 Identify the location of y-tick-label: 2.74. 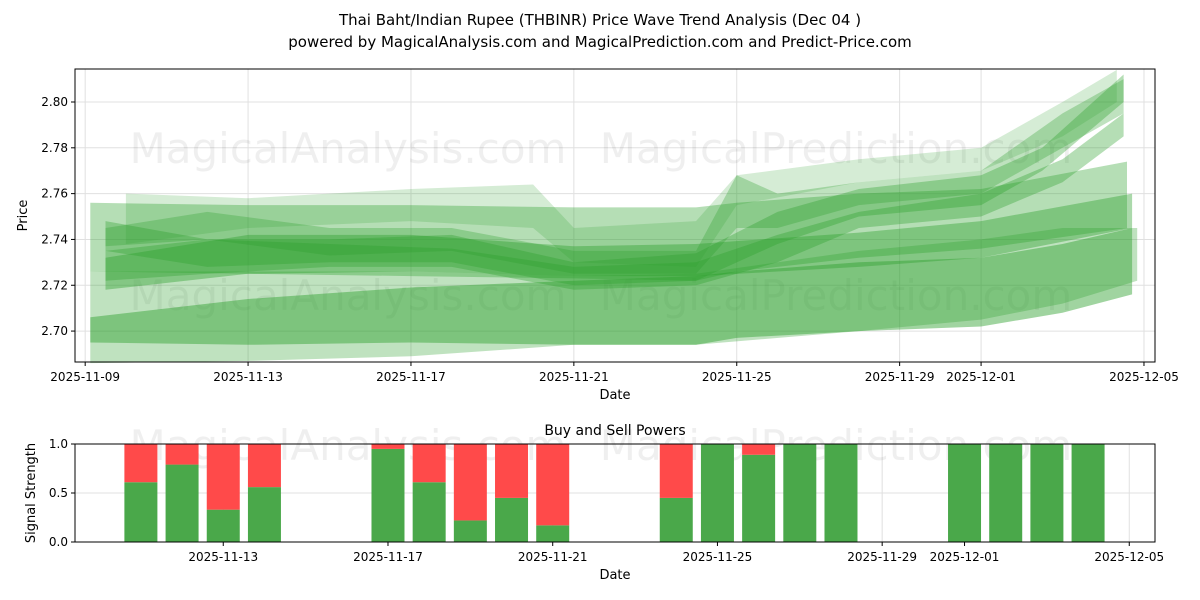
(54, 239).